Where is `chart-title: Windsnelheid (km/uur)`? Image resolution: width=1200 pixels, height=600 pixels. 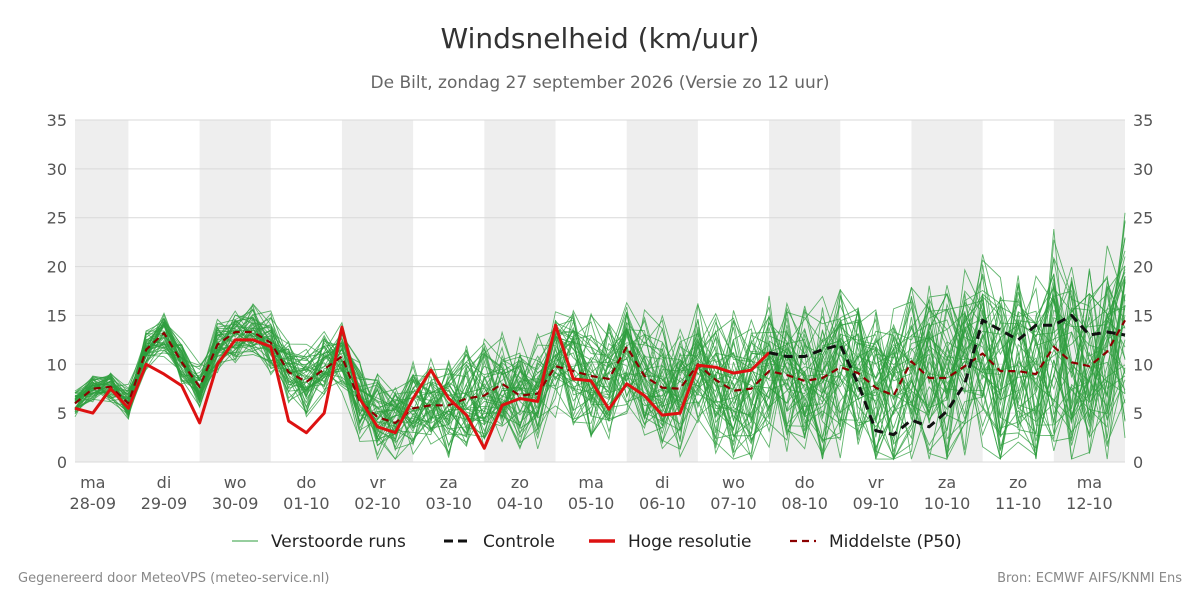
chart-title: Windsnelheid (km/uur) is located at coordinates (600, 38).